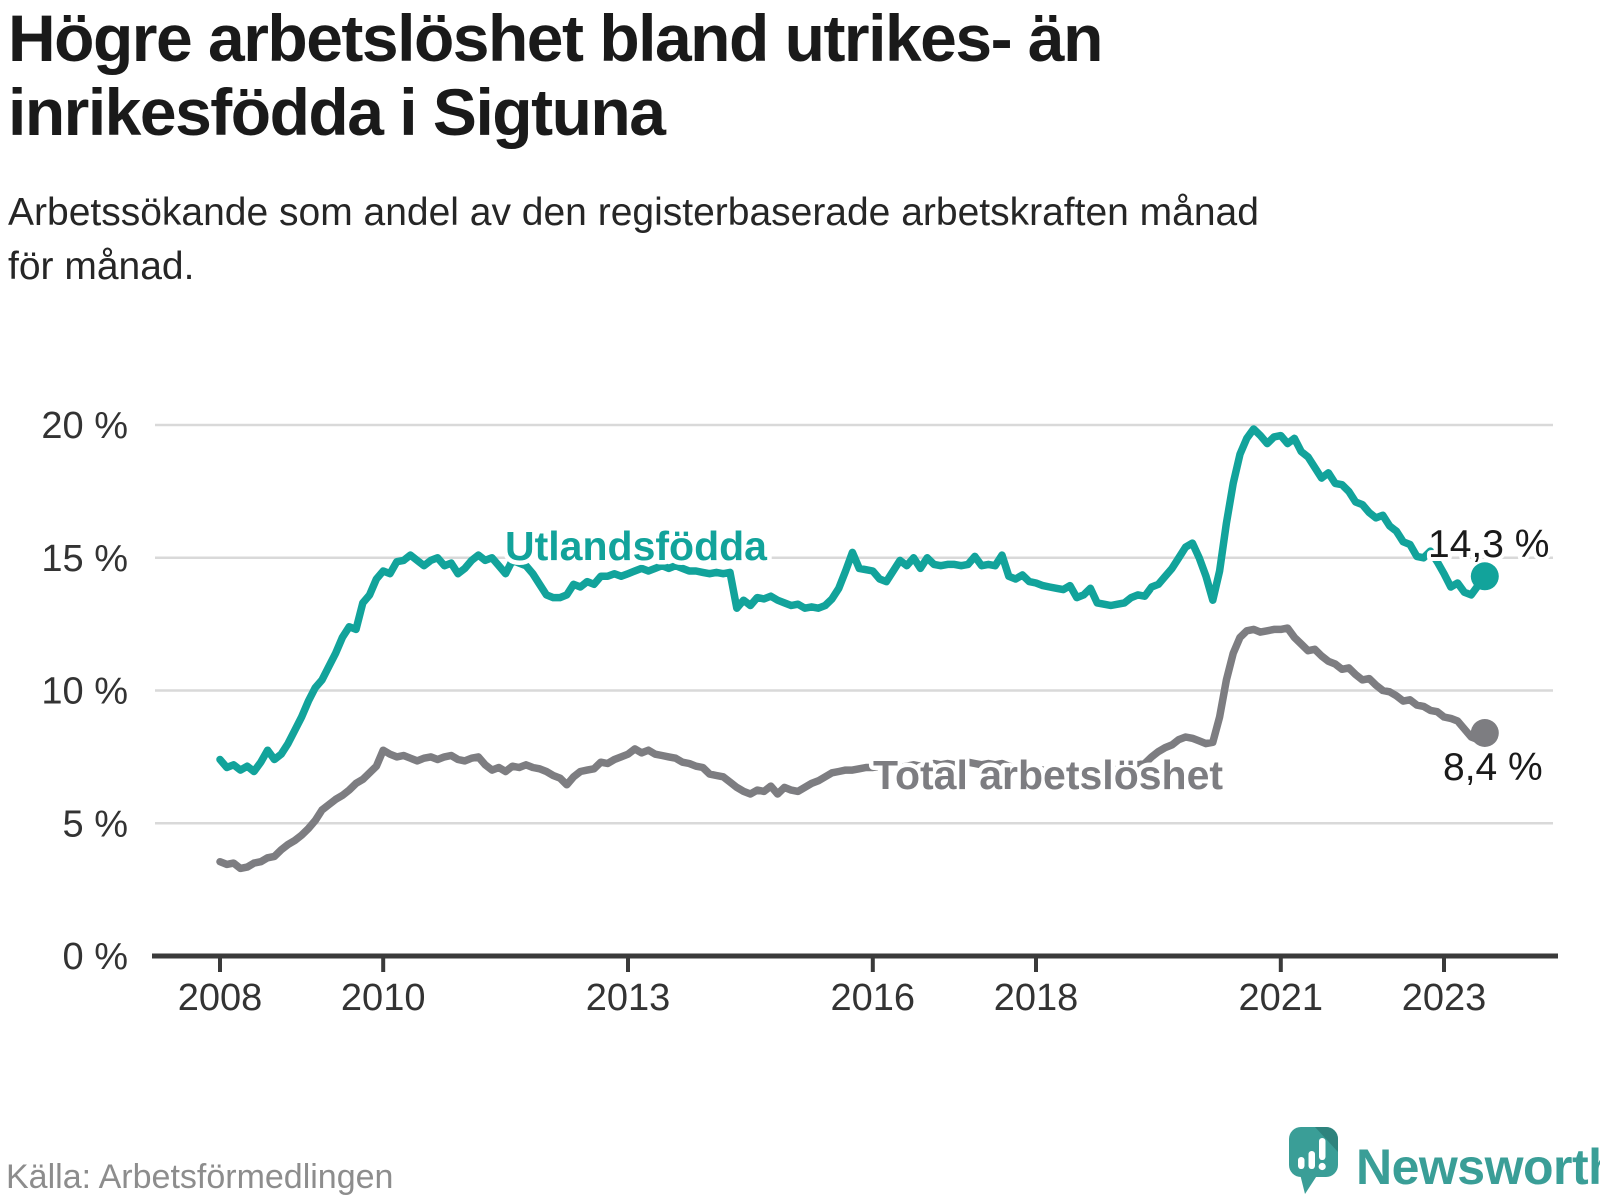 Image resolution: width=1600 pixels, height=1200 pixels. I want to click on brand-name: Newsworthy, so click(1478, 1167).